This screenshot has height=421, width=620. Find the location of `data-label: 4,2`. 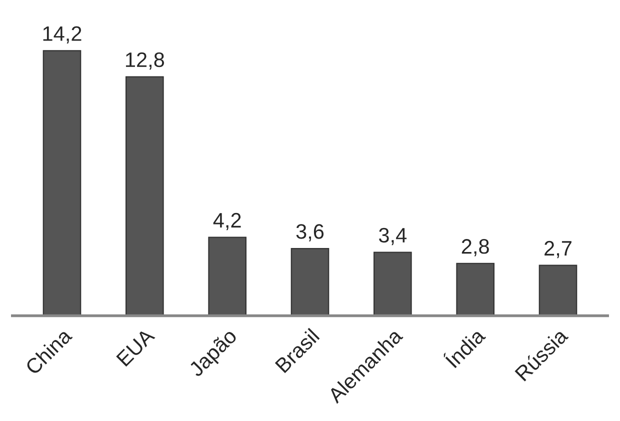

data-label: 4,2 is located at coordinates (227, 221).